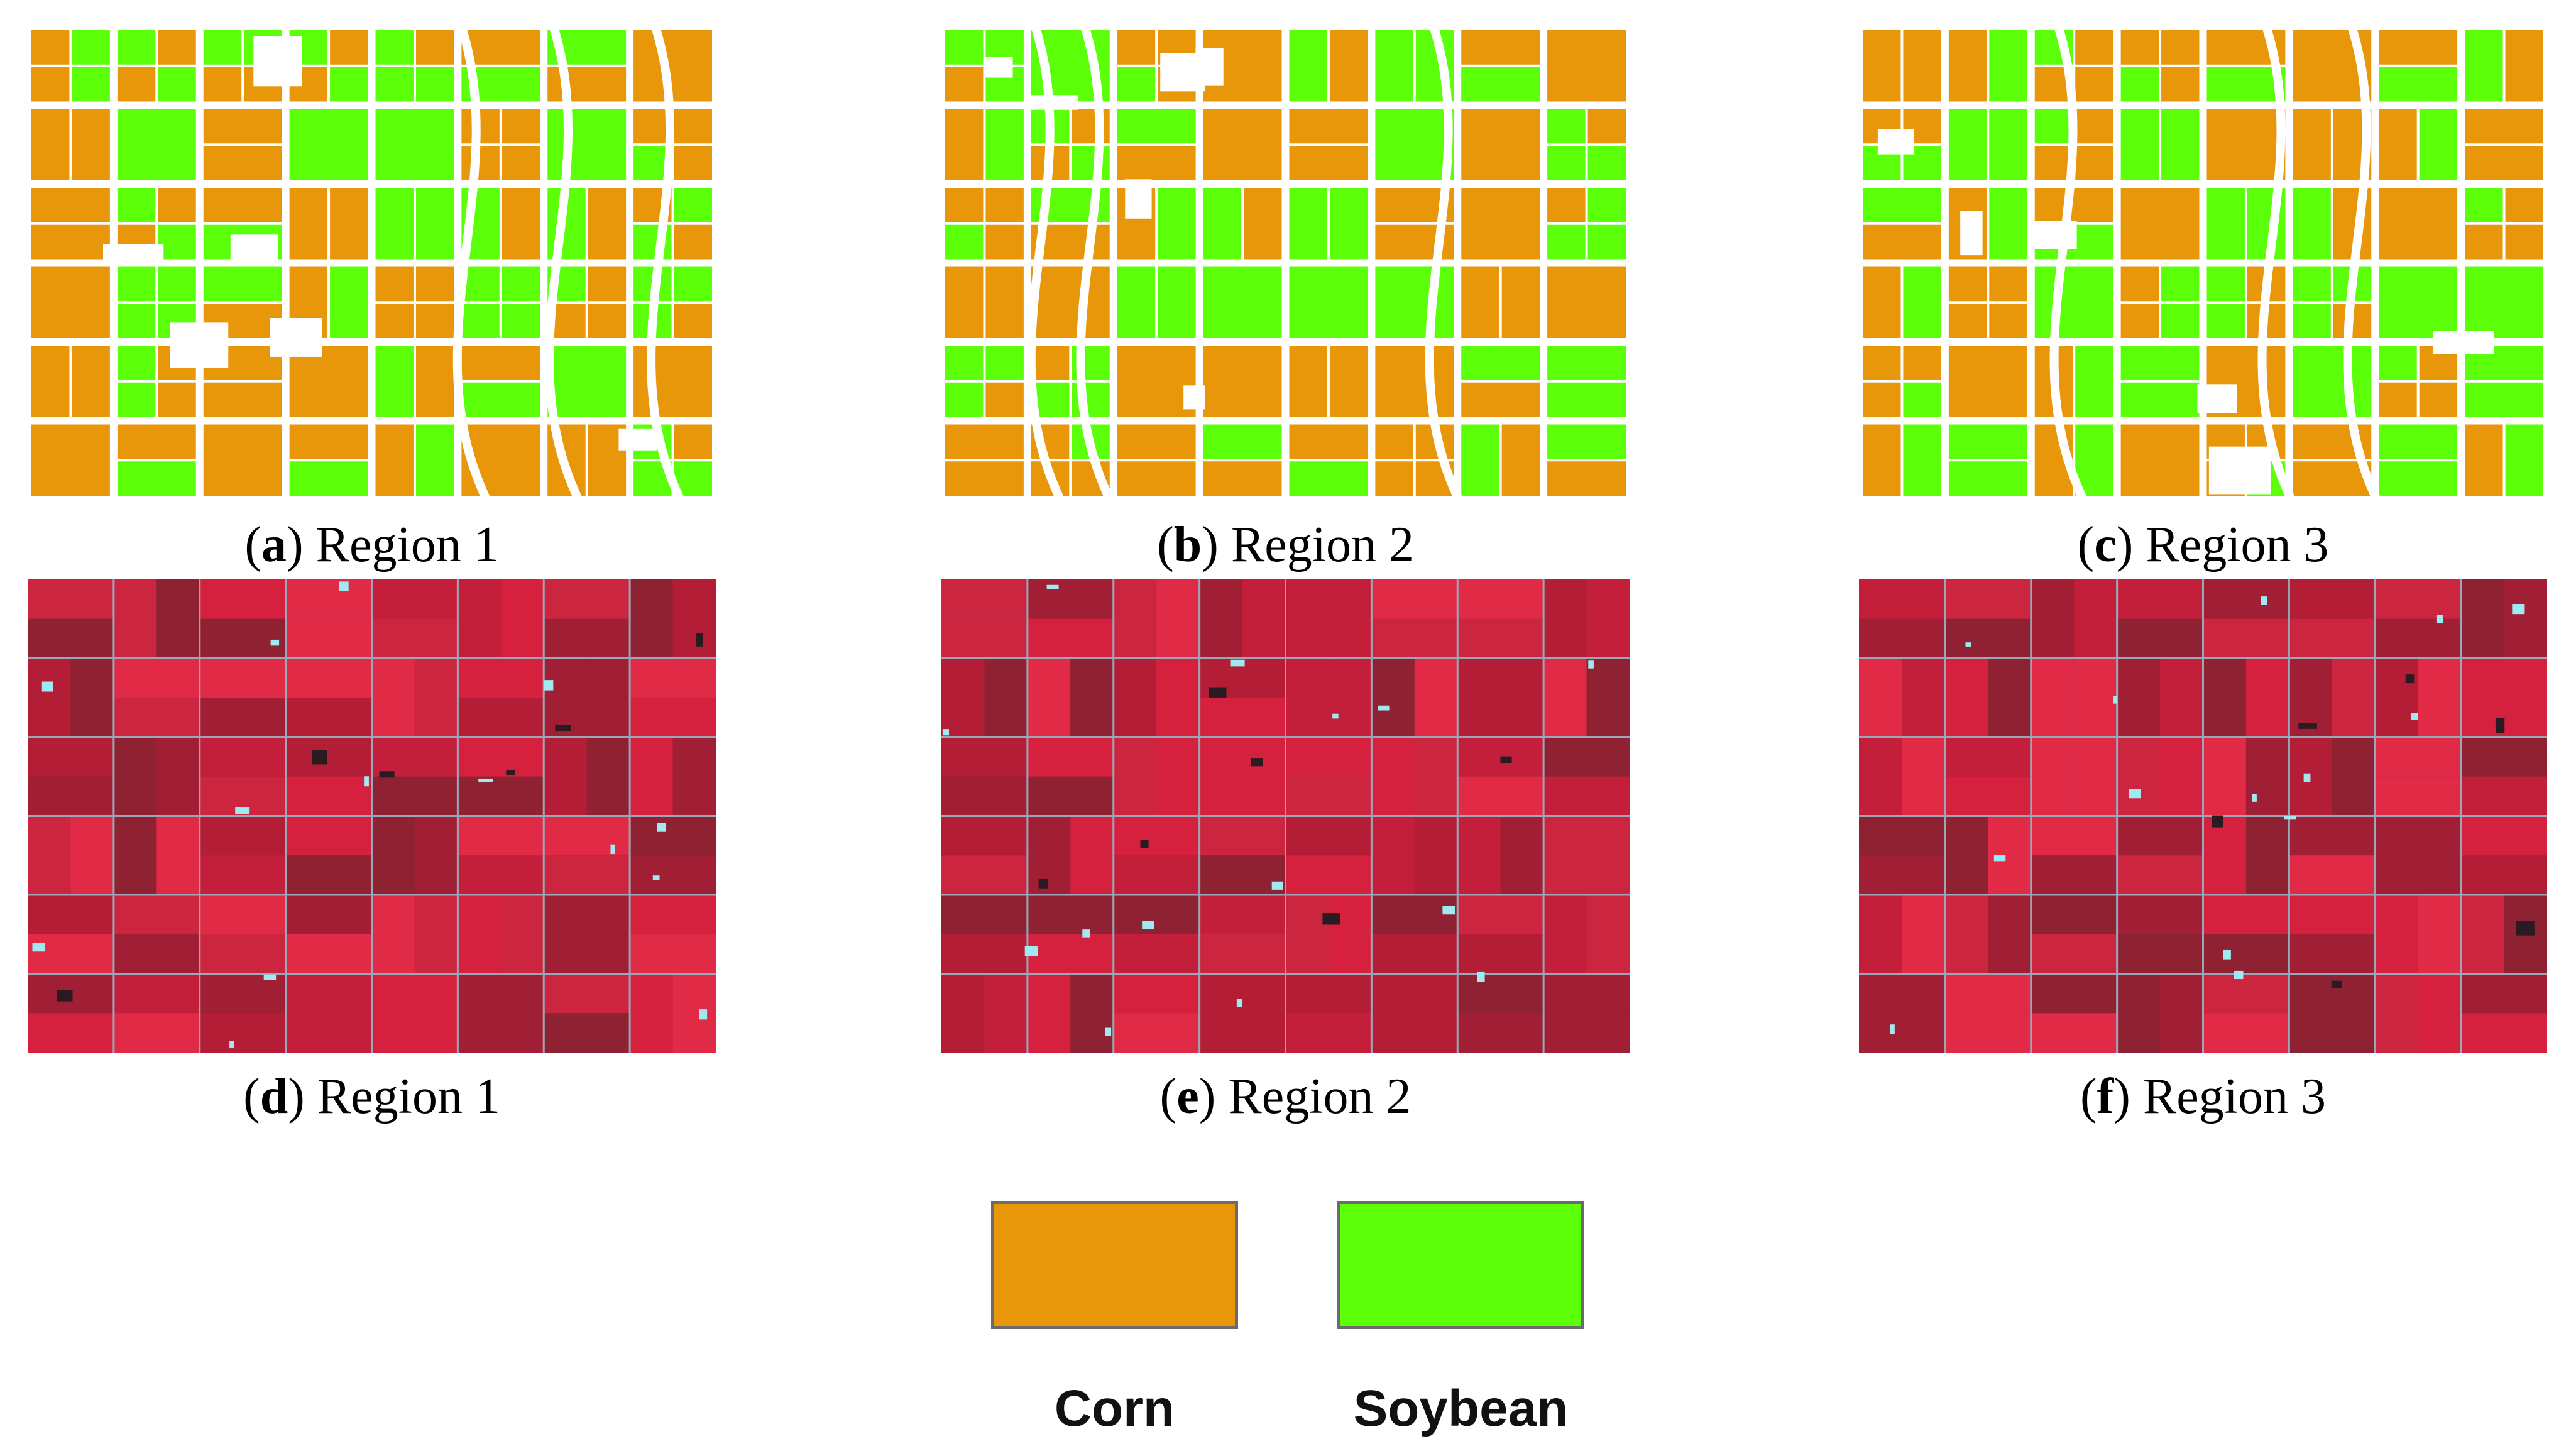 The height and width of the screenshot is (1456, 2571). I want to click on caption-b: (b) Region 2, so click(1286, 544).